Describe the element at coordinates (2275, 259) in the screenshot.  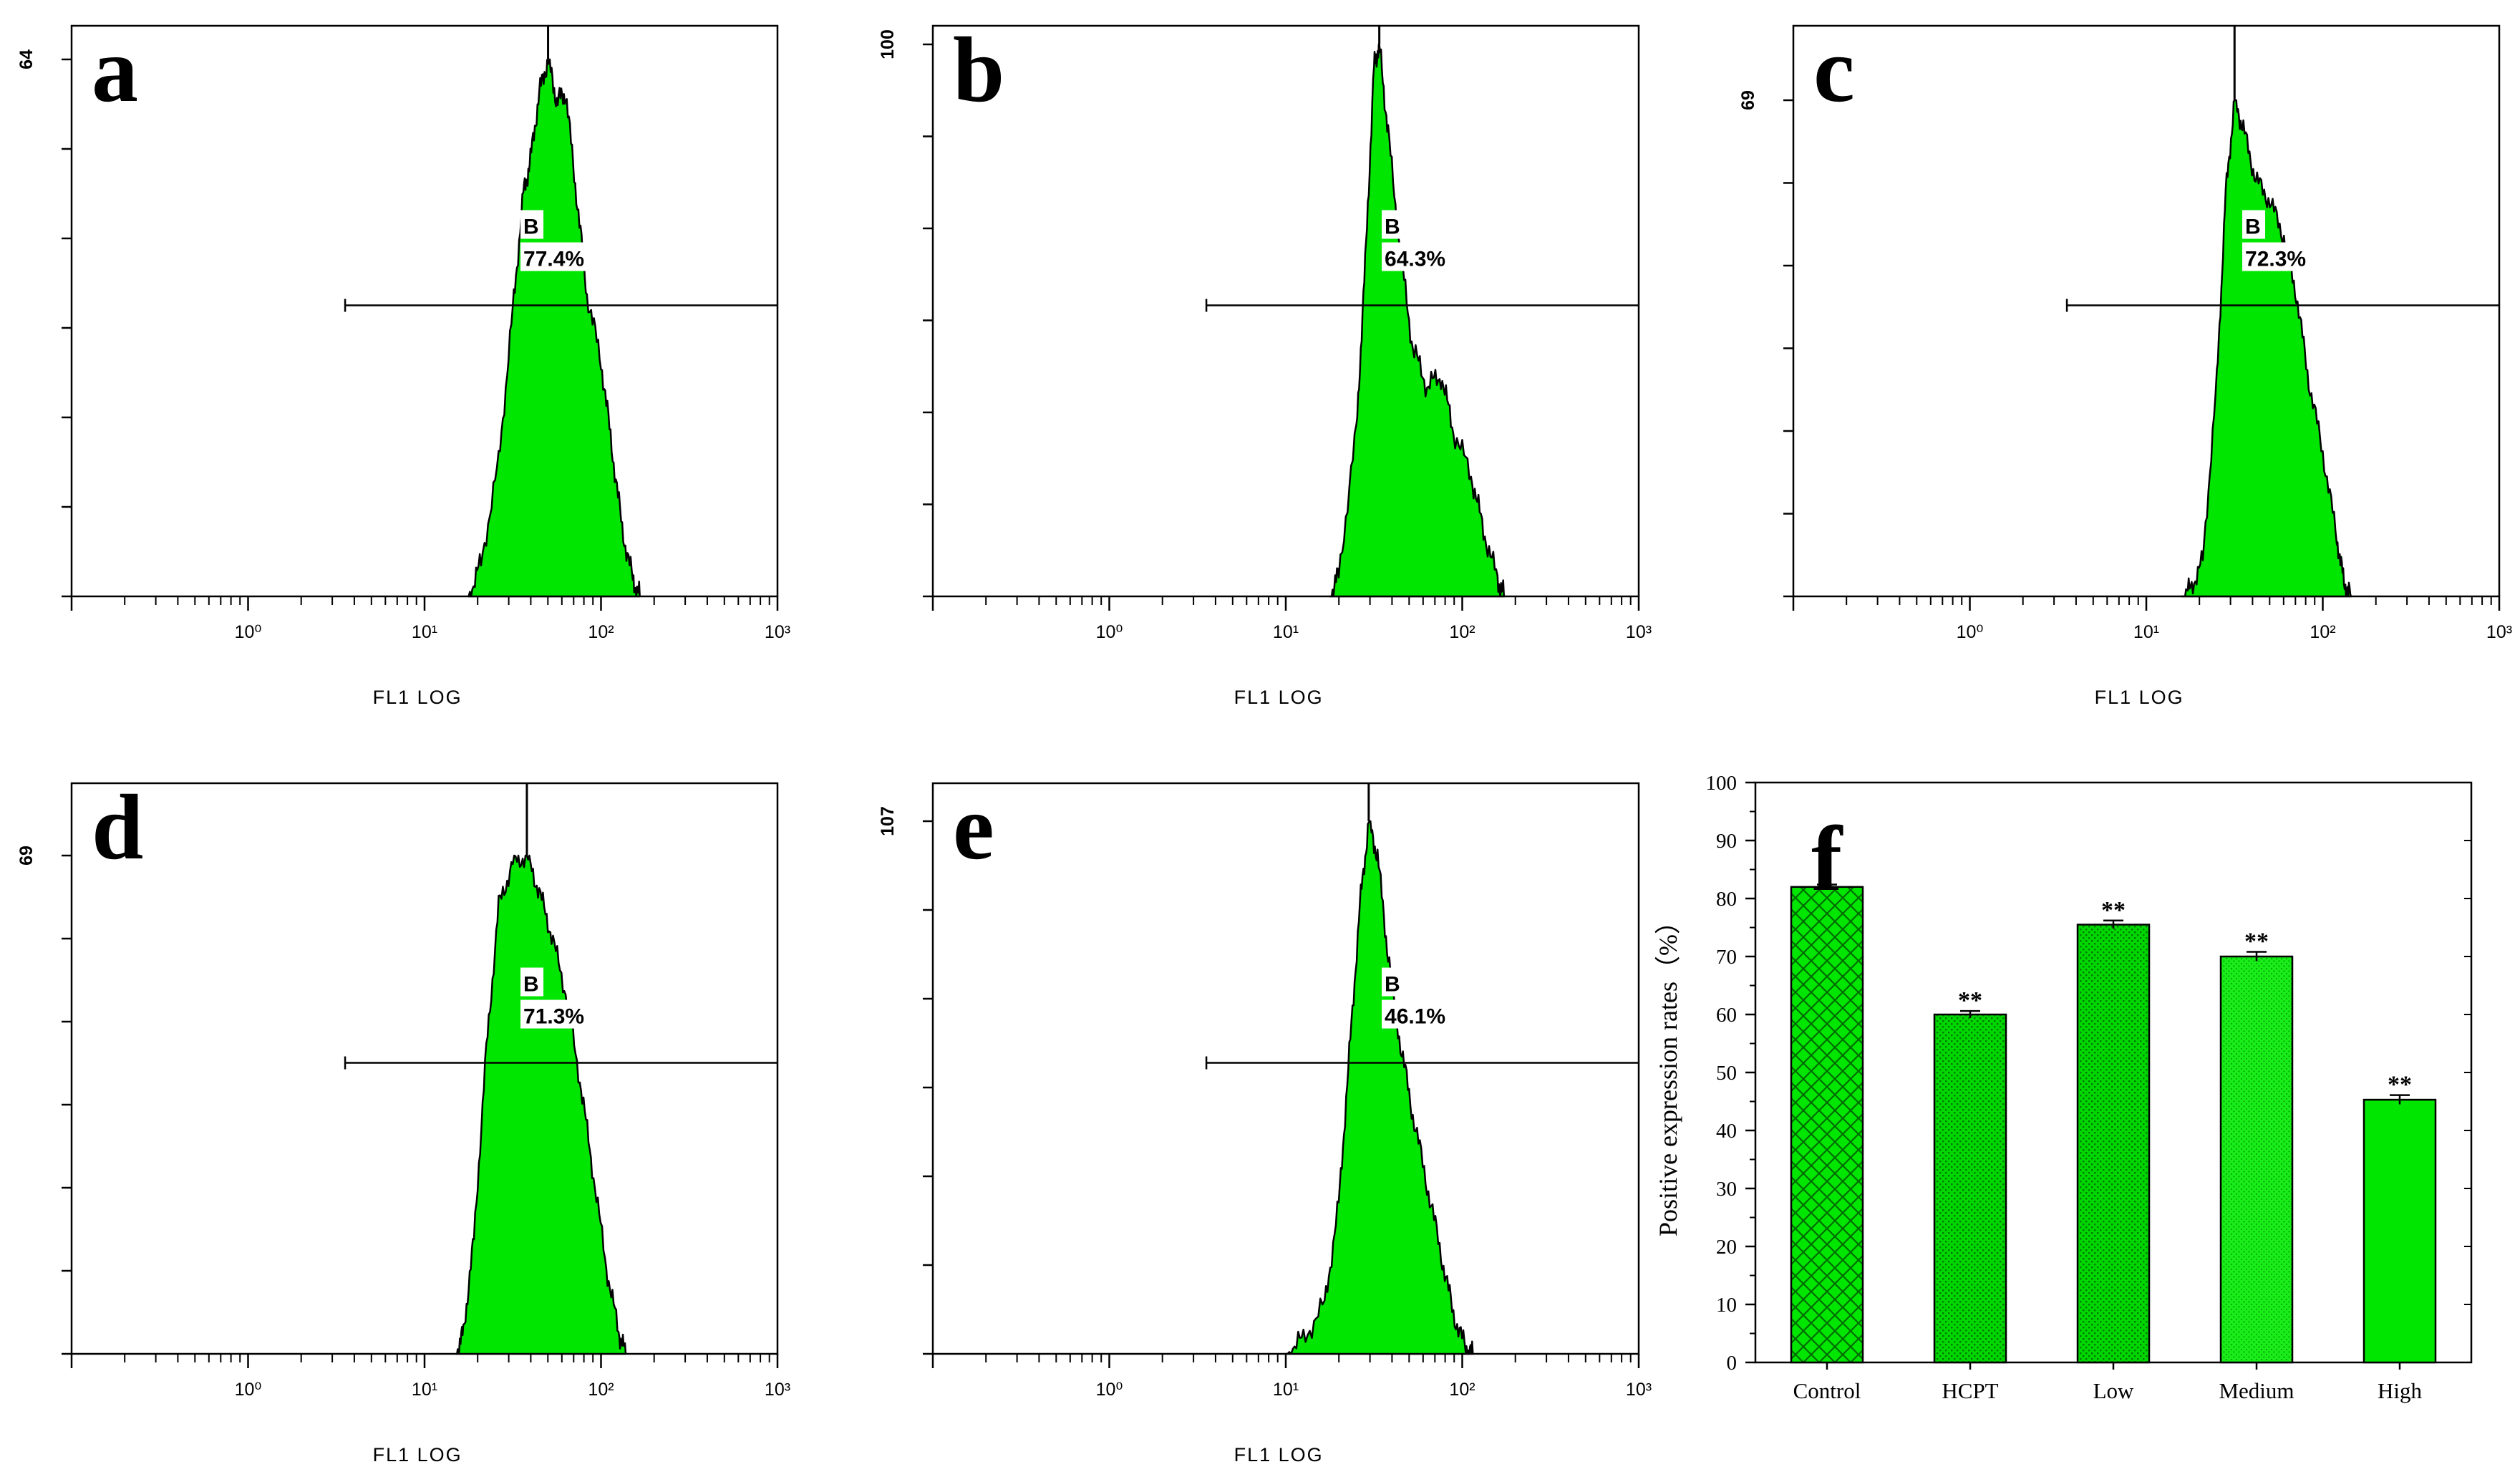
I see `marker-value: 72.3%` at that location.